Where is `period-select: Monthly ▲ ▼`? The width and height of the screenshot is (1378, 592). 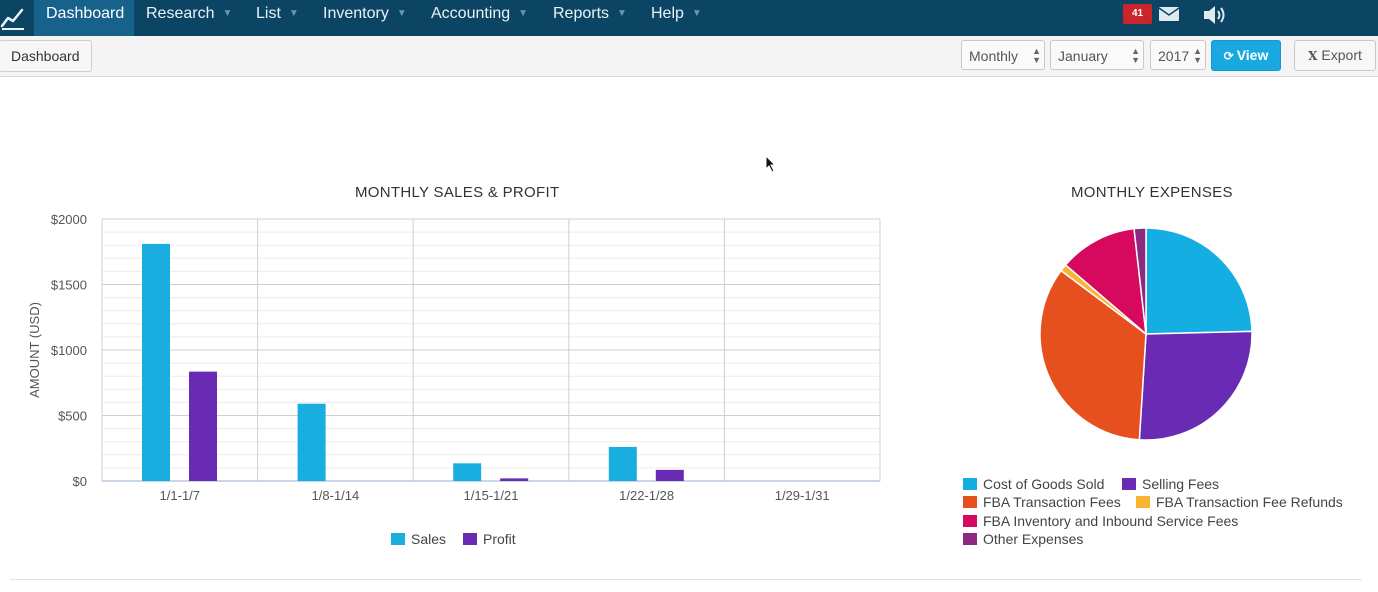 period-select: Monthly ▲ ▼ is located at coordinates (1003, 55).